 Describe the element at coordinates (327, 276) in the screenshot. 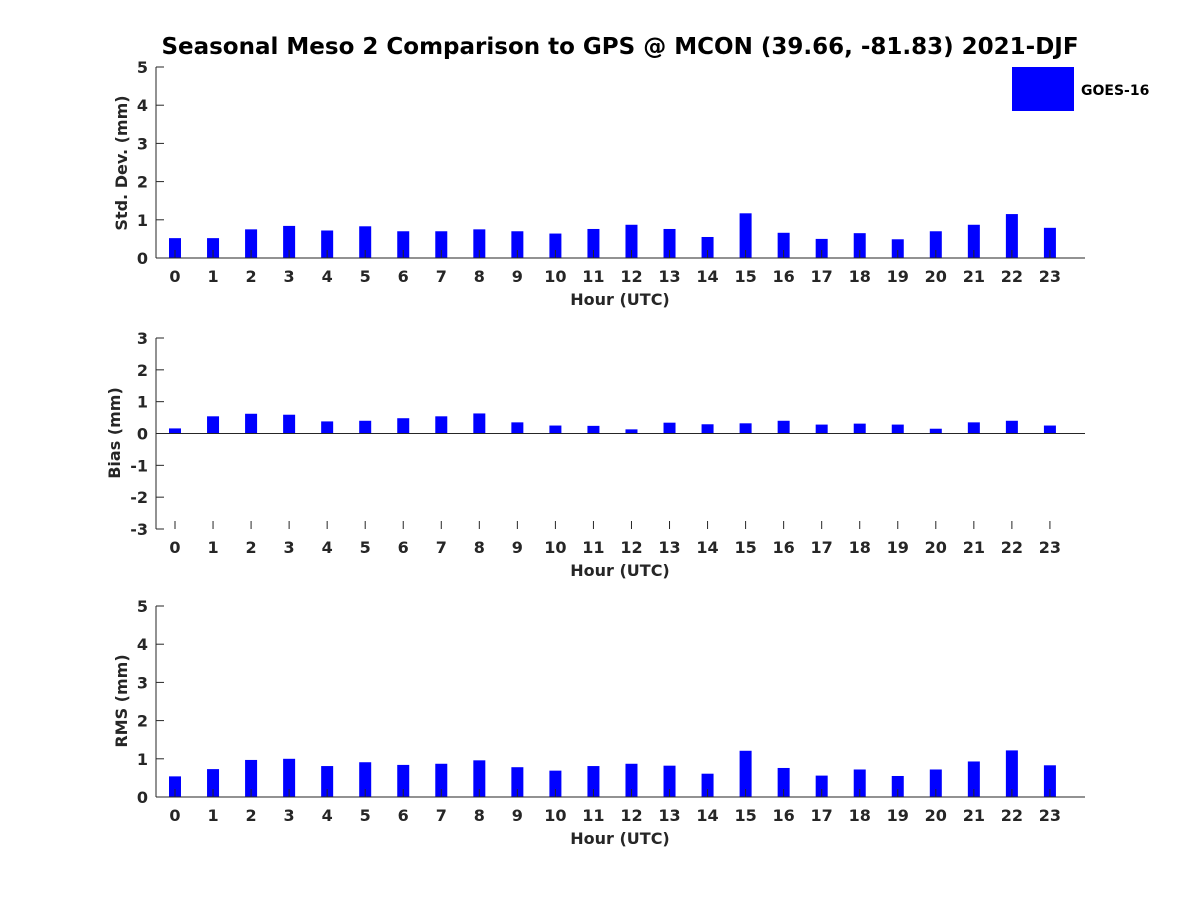

I see `std-dev-x-tick-label: 4` at that location.